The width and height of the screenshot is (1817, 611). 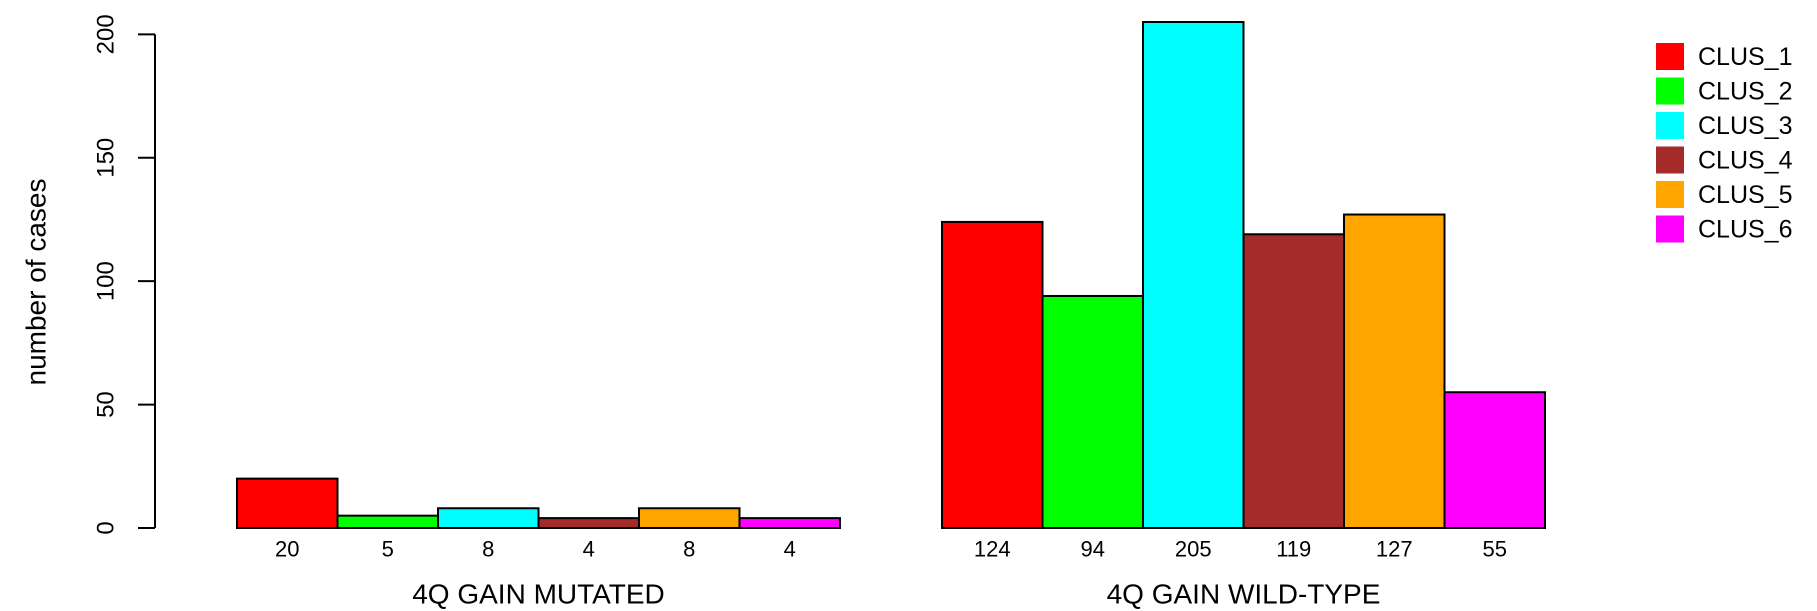 I want to click on group-label: 4Q GAIN WILD-TYPE, so click(x=1244, y=594).